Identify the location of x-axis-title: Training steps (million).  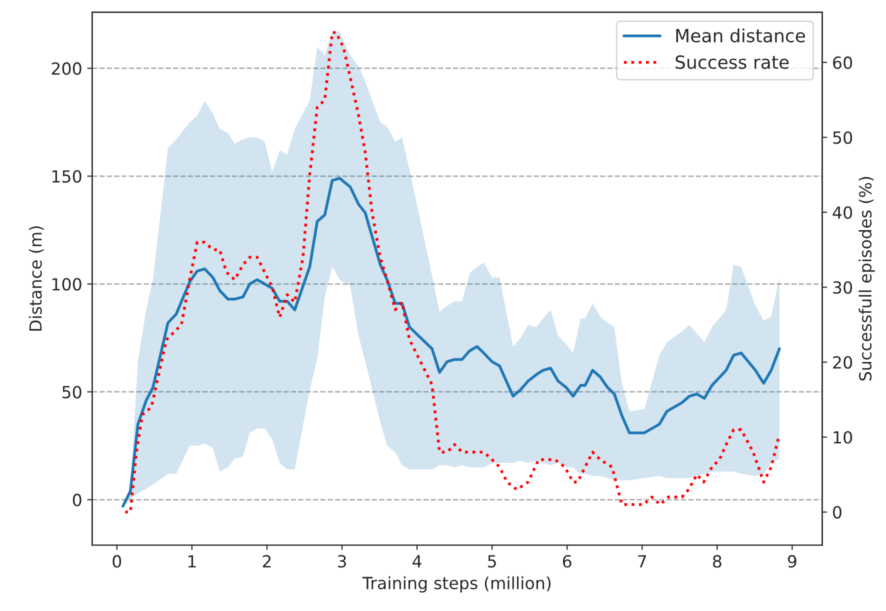
(456, 584).